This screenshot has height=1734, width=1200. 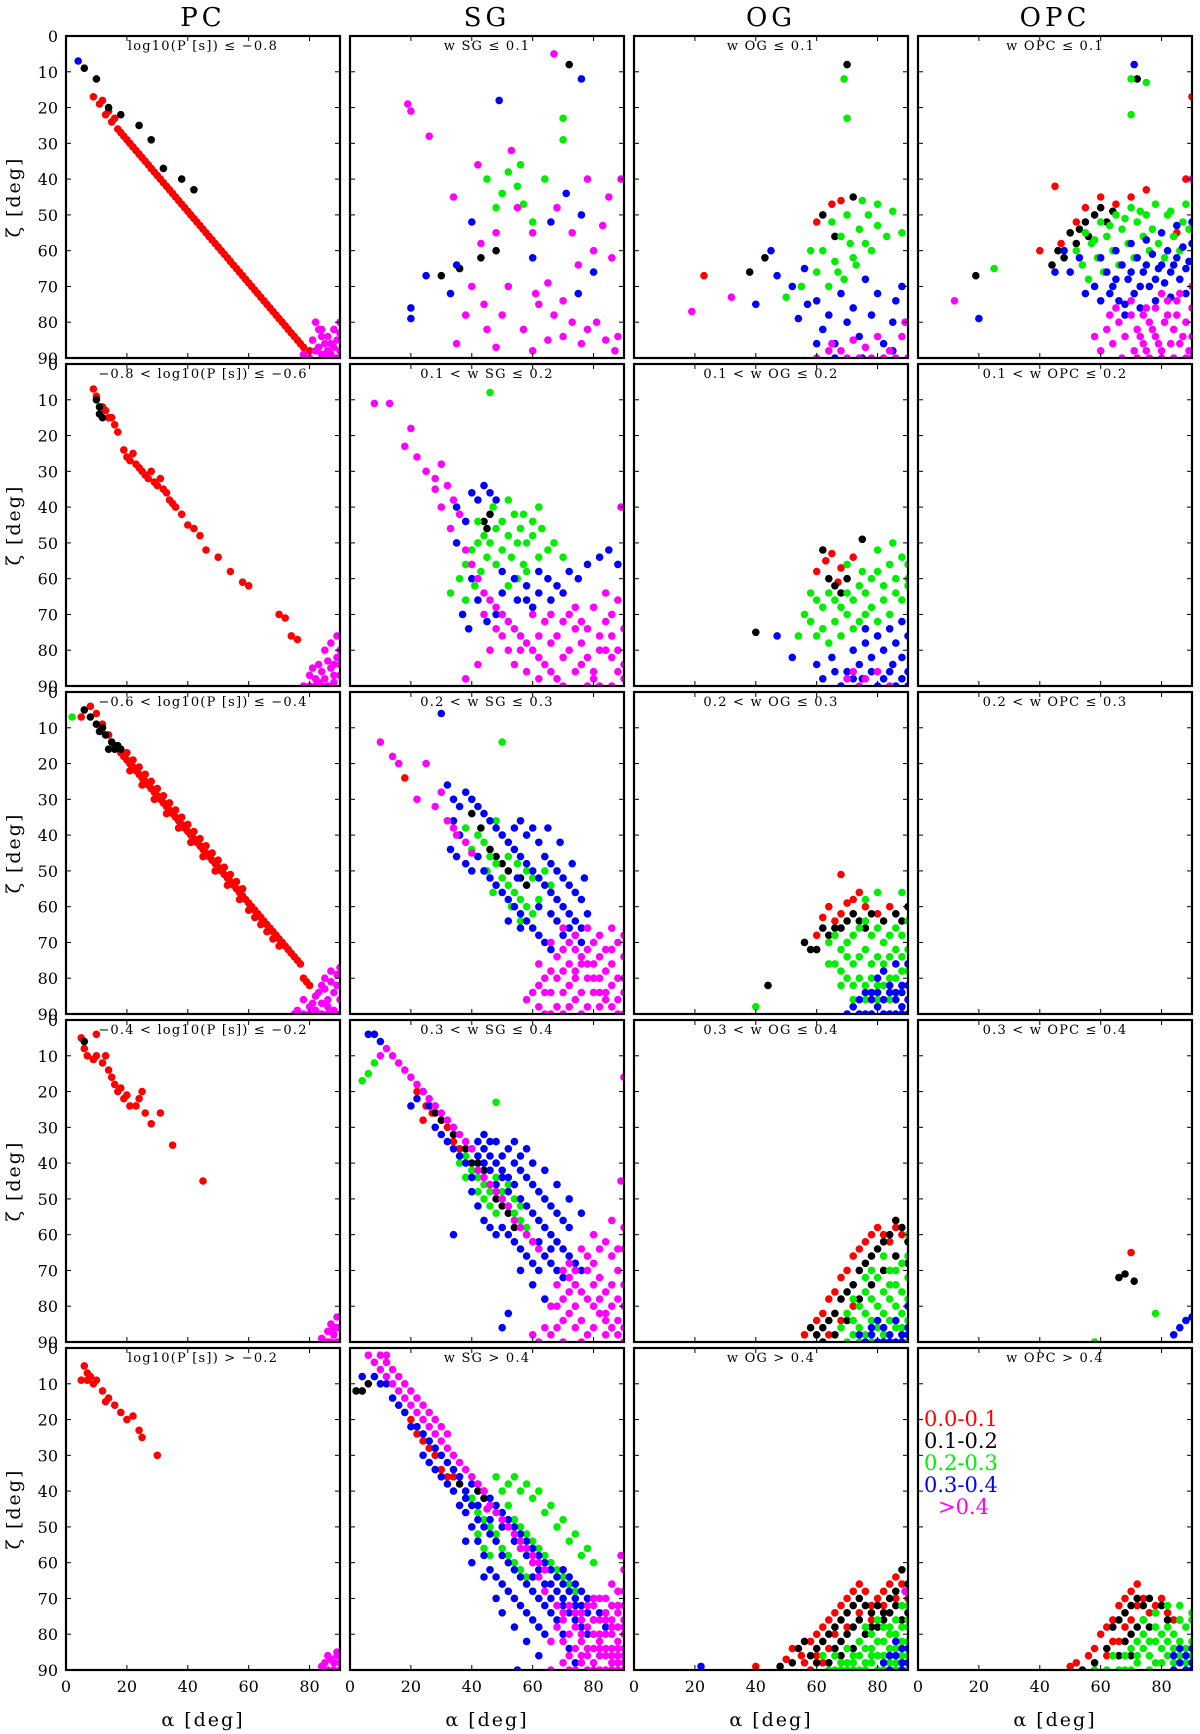 What do you see at coordinates (487, 197) in the screenshot?
I see `panel-frame` at bounding box center [487, 197].